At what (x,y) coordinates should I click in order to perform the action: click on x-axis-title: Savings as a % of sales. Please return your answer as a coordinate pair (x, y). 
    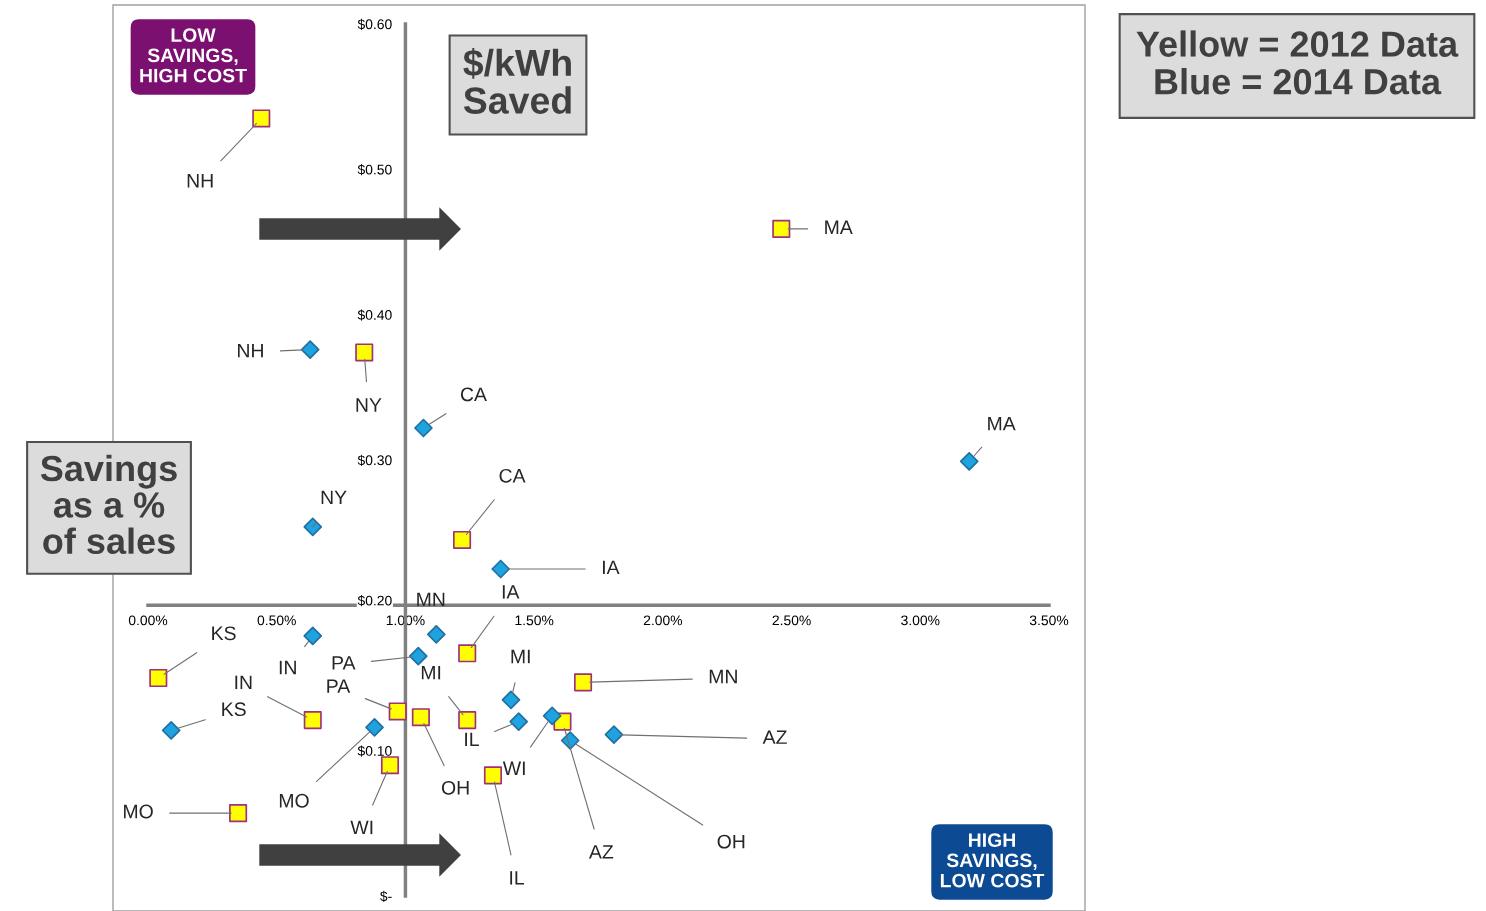
    Looking at the image, I should click on (108, 504).